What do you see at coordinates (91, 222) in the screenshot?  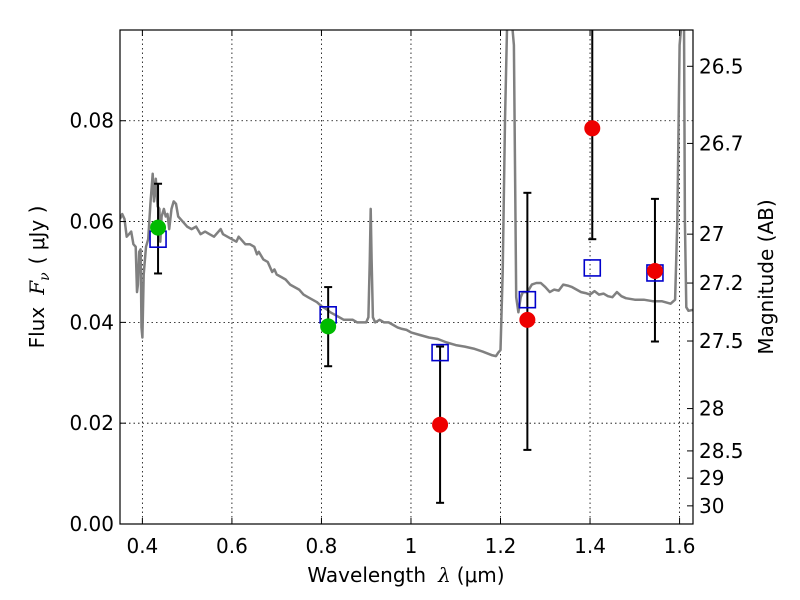 I see `y-tick-label: 0.06` at bounding box center [91, 222].